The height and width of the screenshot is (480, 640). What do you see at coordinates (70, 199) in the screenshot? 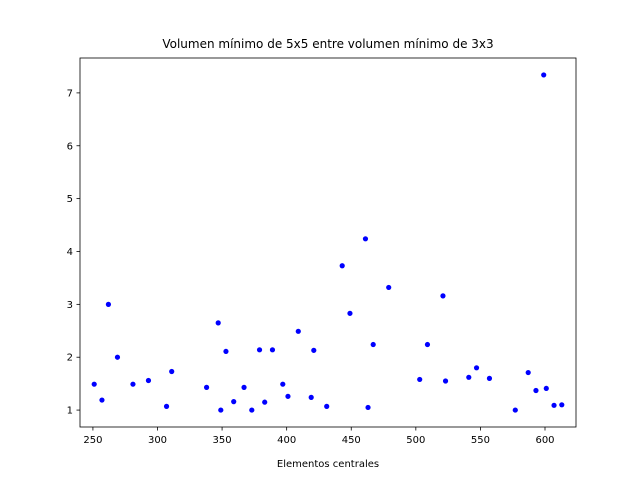
I see `y-tick-label: 5` at bounding box center [70, 199].